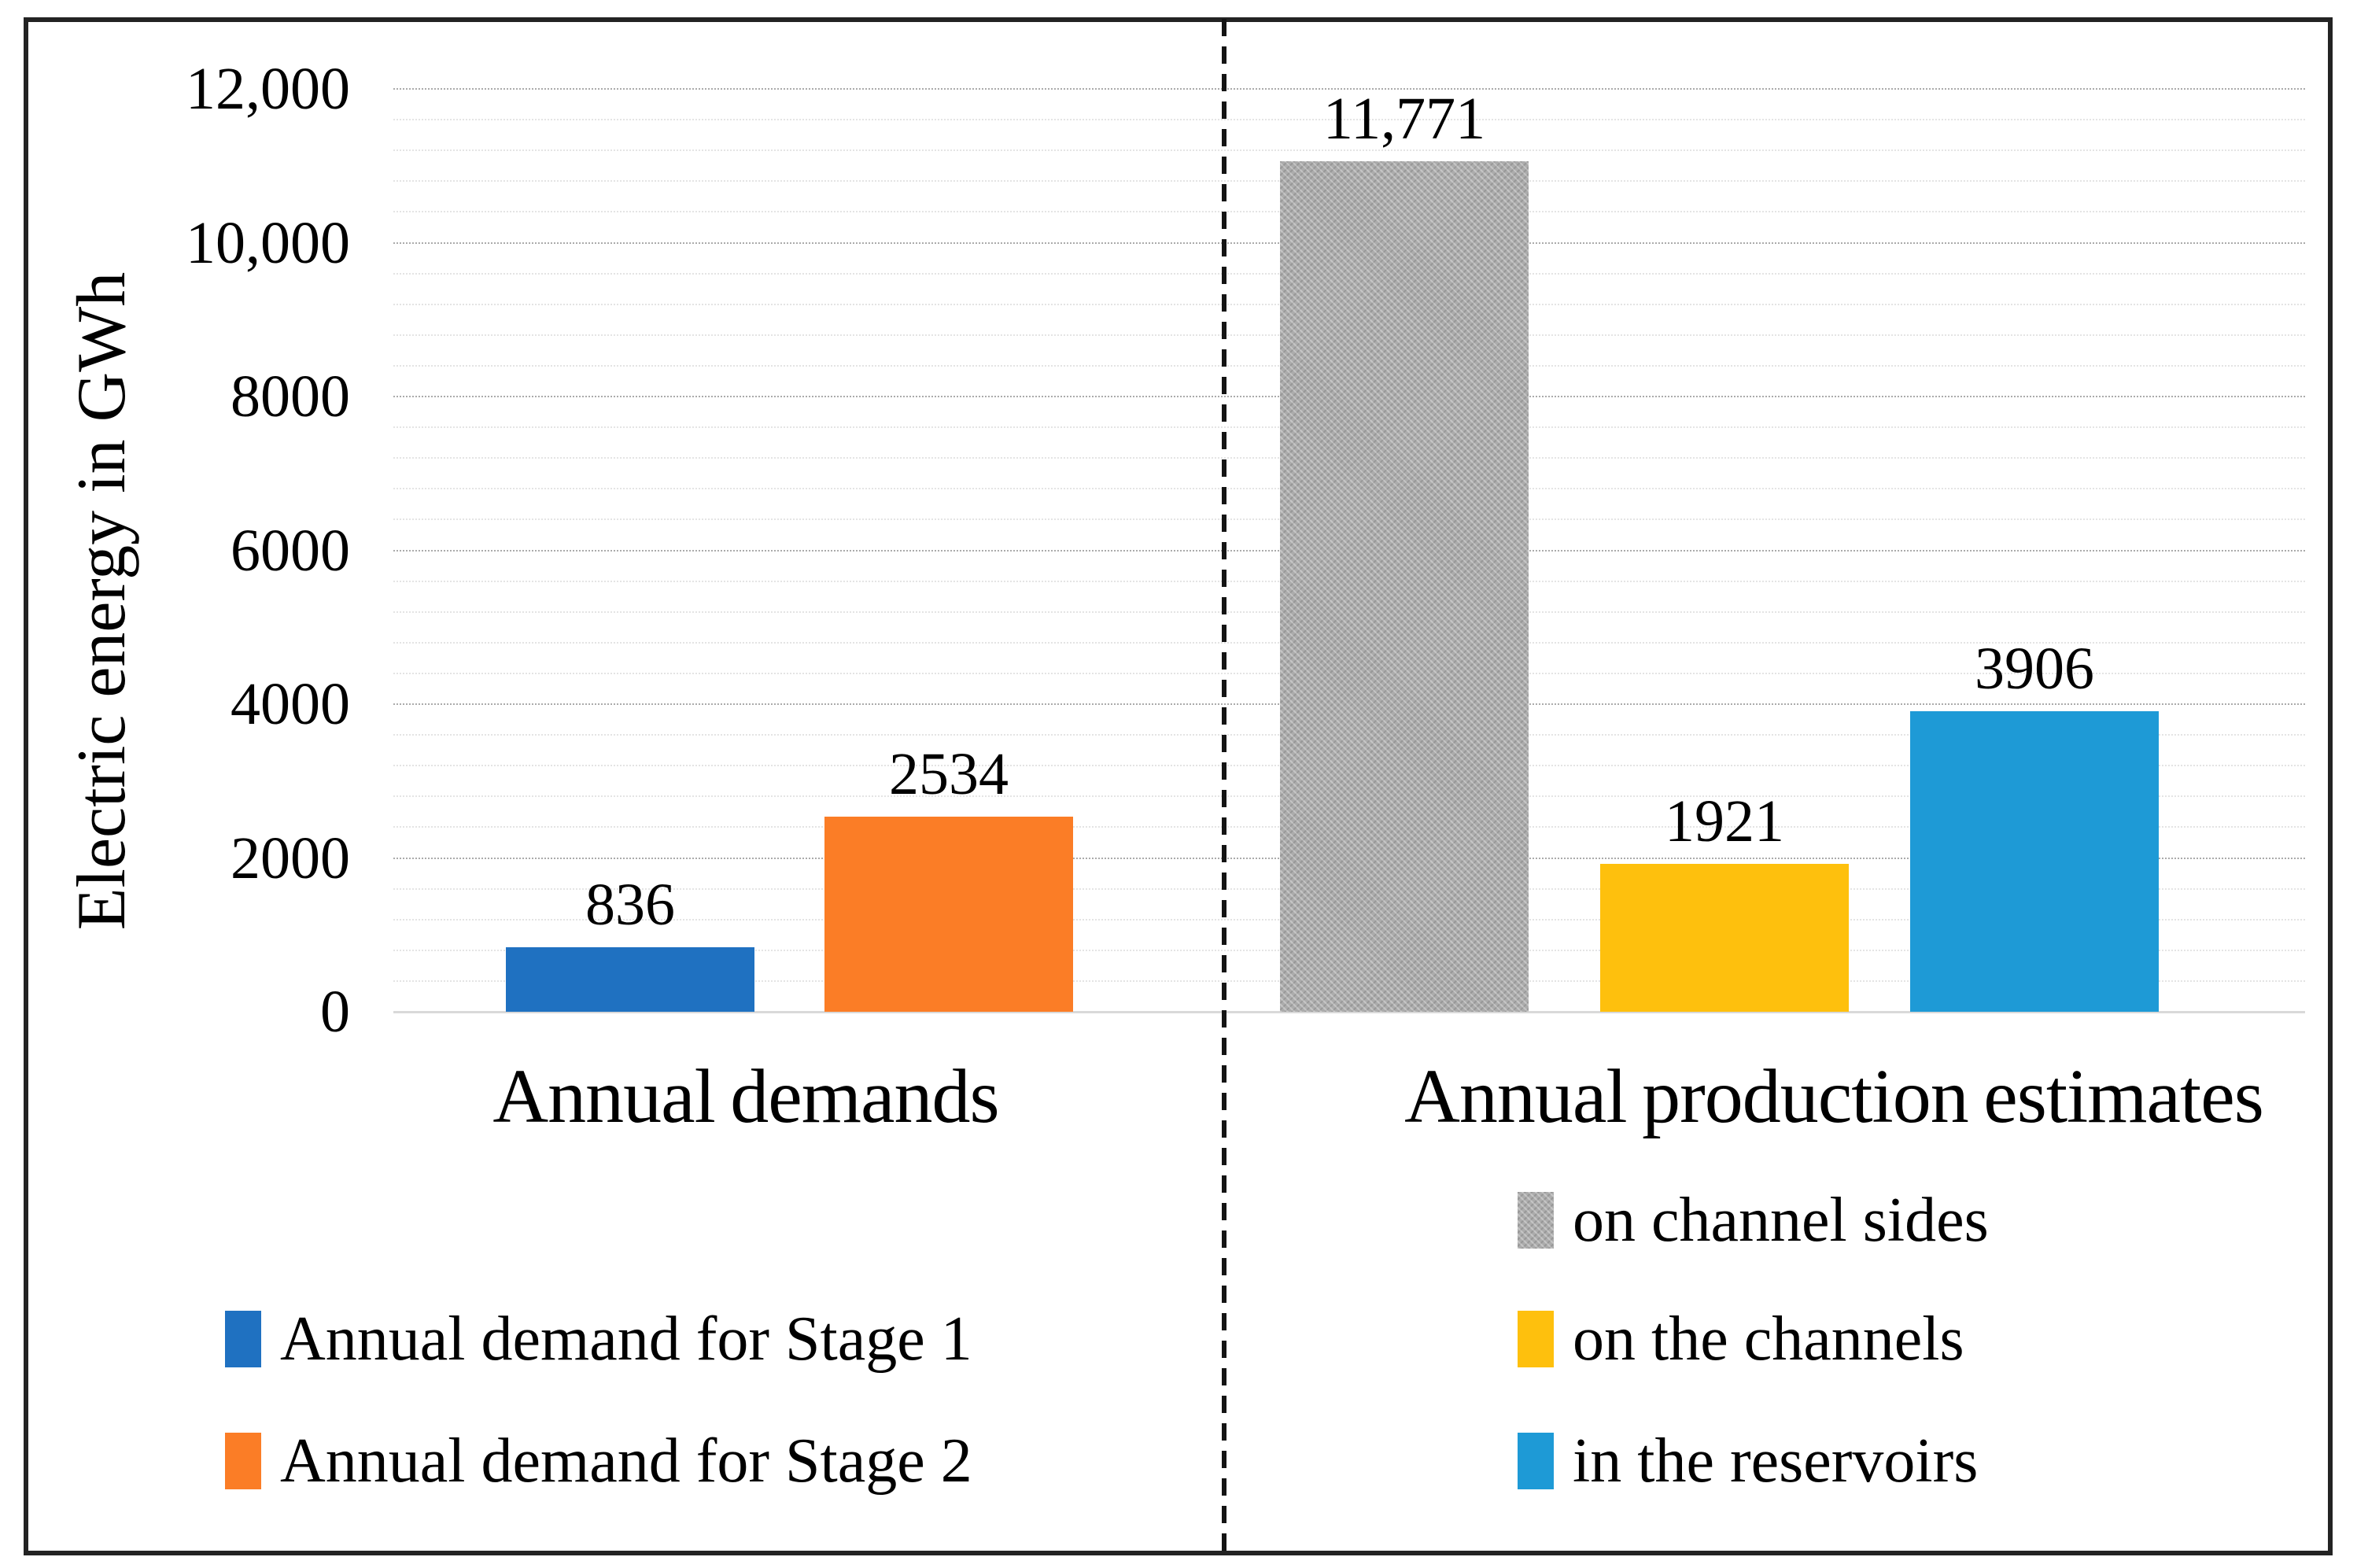 Image resolution: width=2357 pixels, height=1568 pixels. I want to click on legend-item-on-channels: on the channels, so click(1741, 1339).